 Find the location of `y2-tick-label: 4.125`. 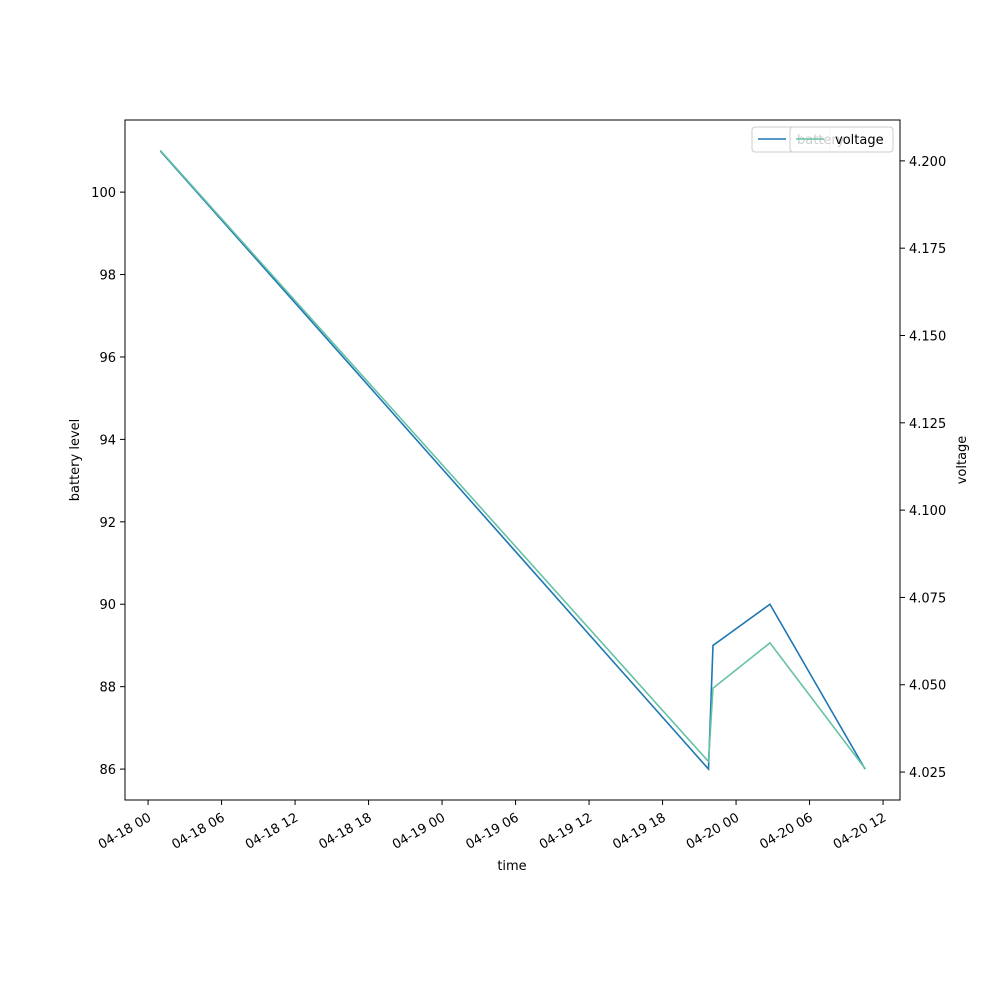

y2-tick-label: 4.125 is located at coordinates (927, 424).